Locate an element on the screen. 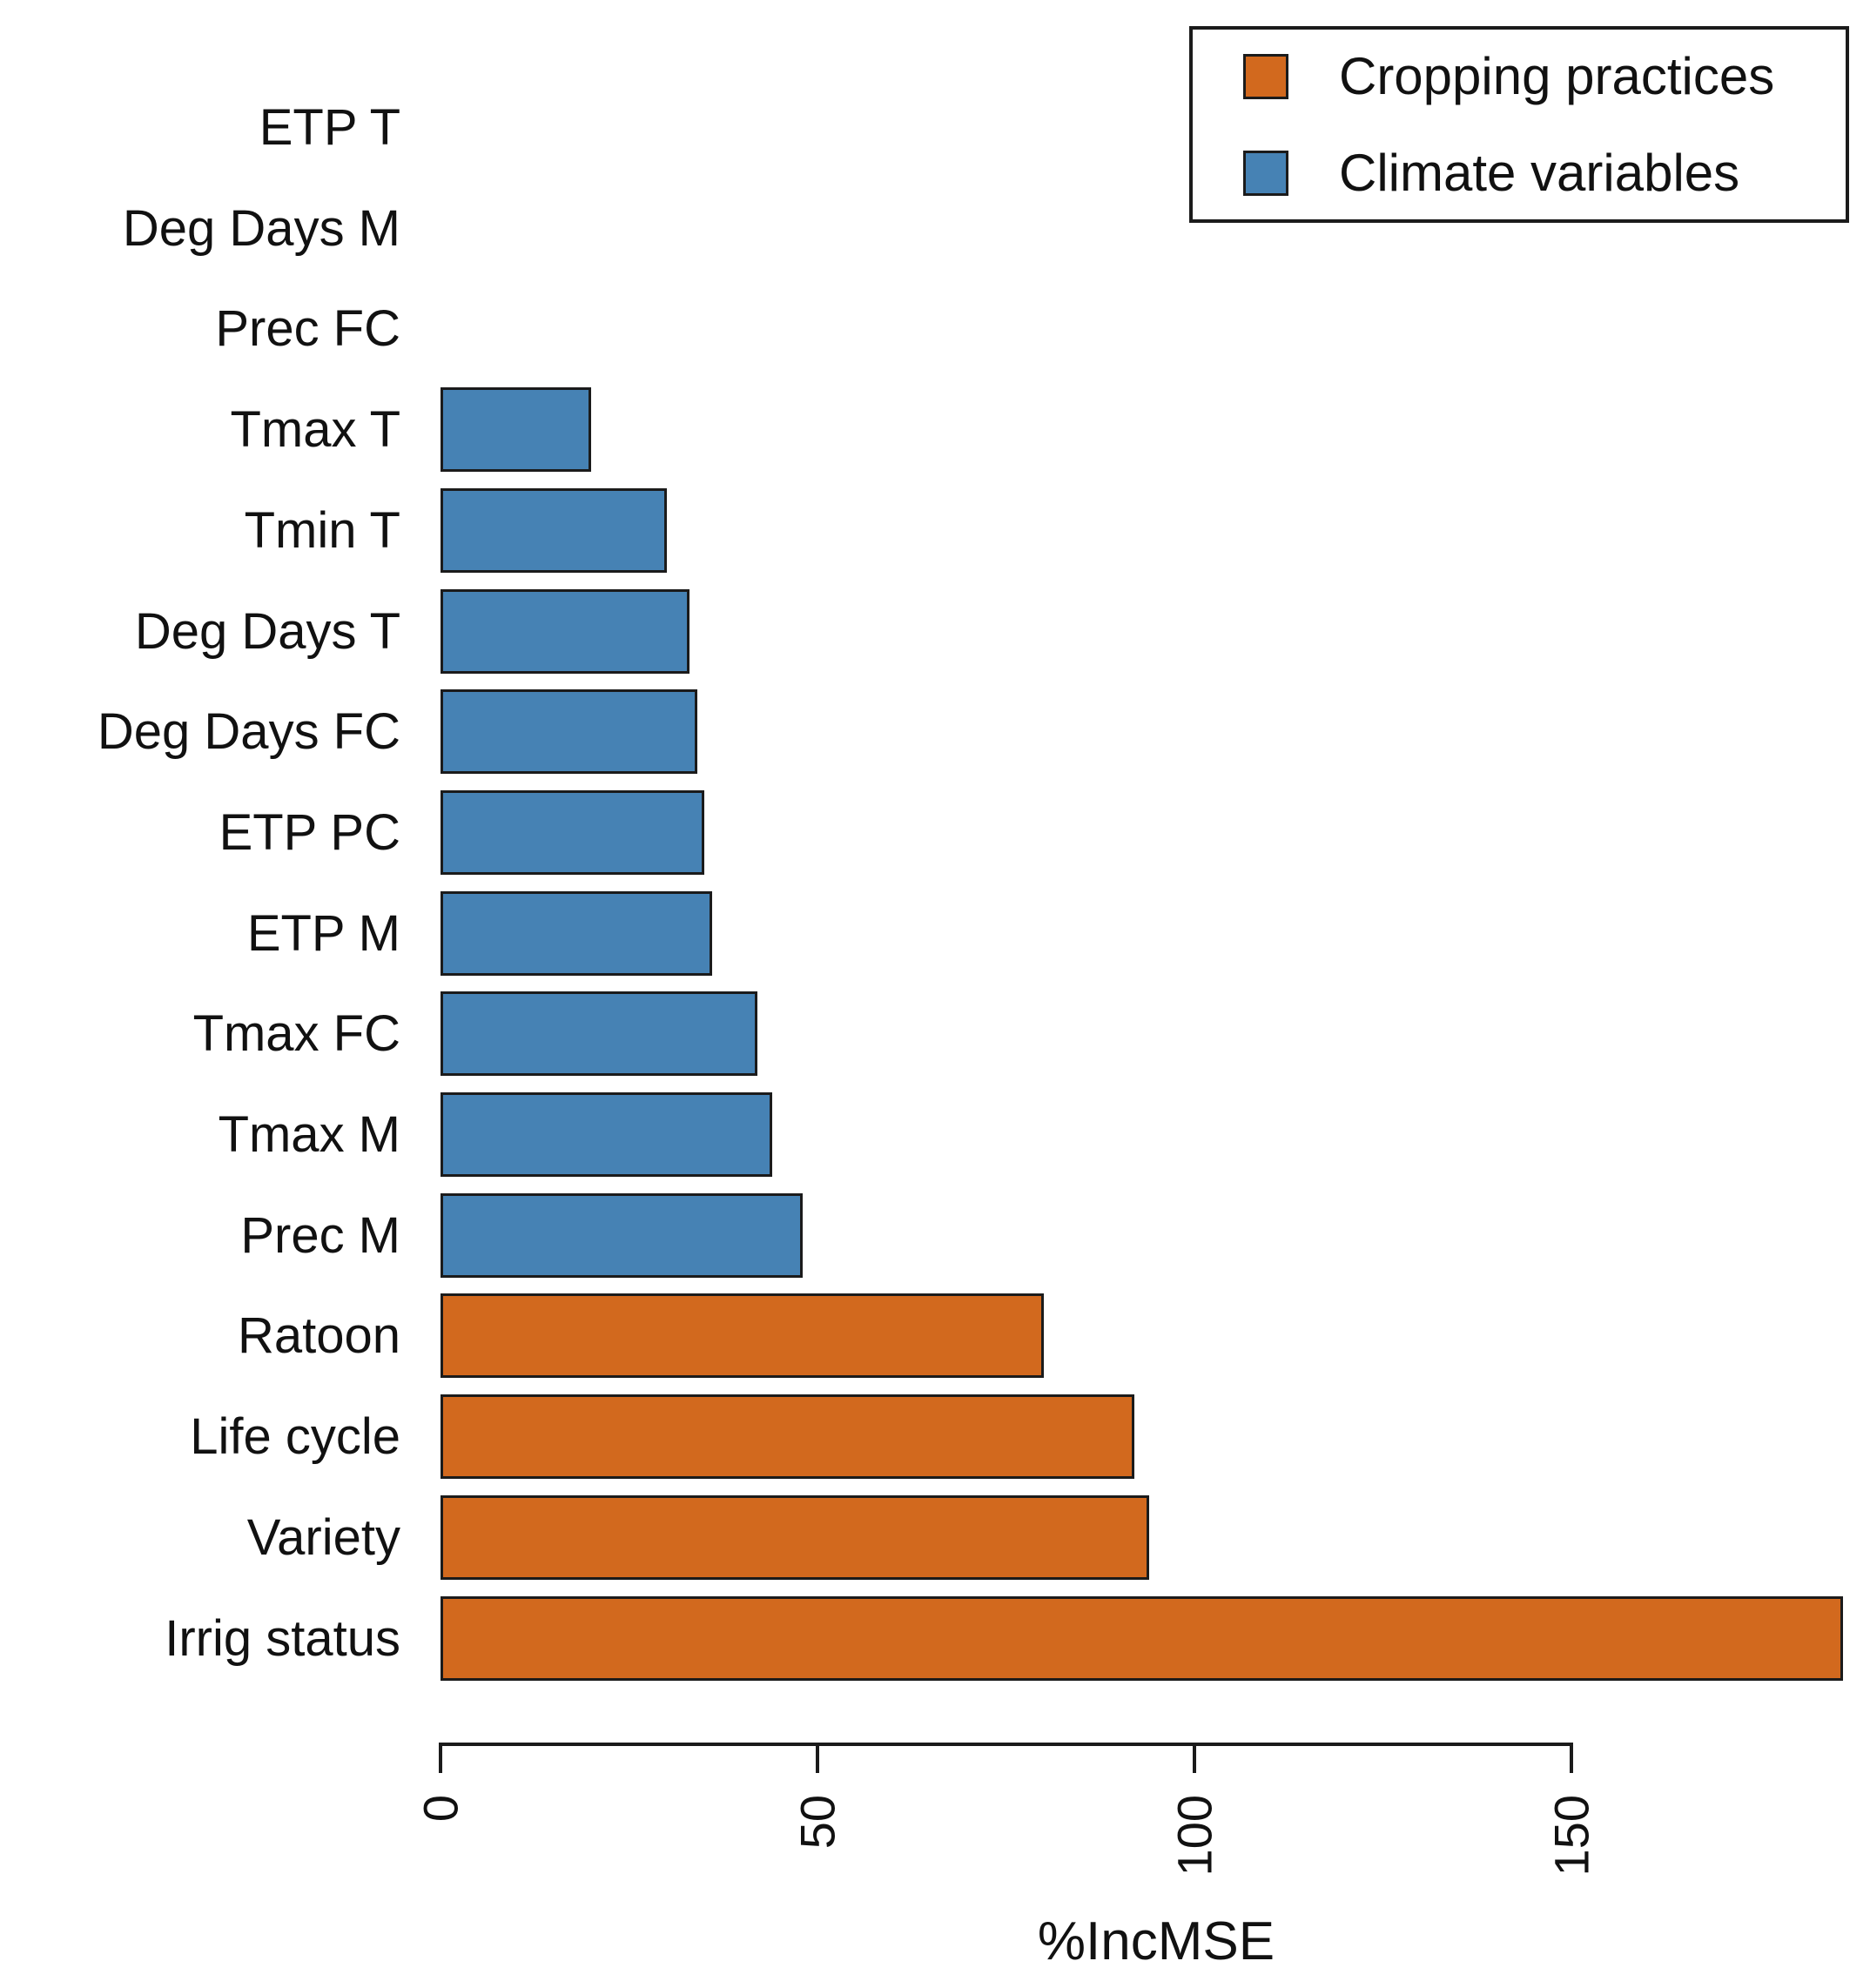 This screenshot has width=1870, height=1988. legend-item-cropping: Cropping practices is located at coordinates (1544, 76).